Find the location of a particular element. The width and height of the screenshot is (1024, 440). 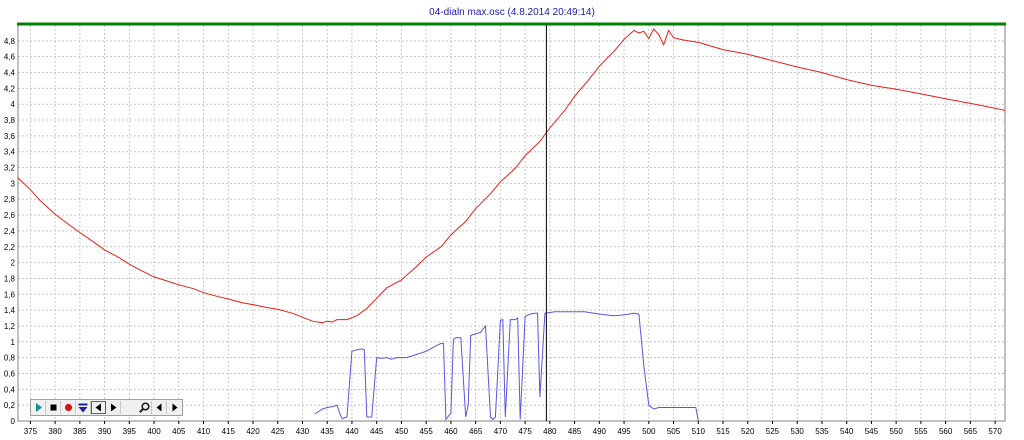

x-tick-label: 455 is located at coordinates (426, 431).